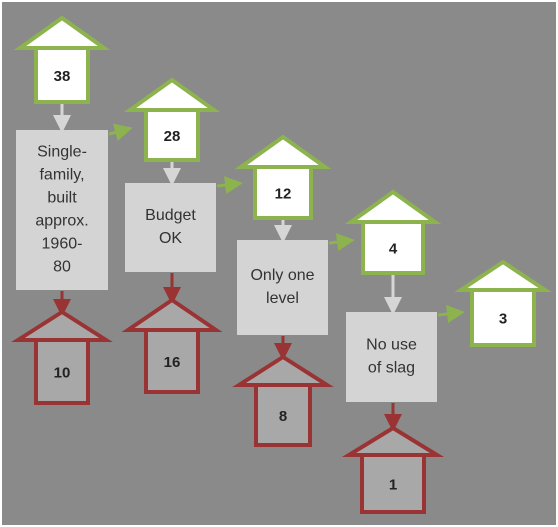  I want to click on house-count: 10, so click(62, 372).